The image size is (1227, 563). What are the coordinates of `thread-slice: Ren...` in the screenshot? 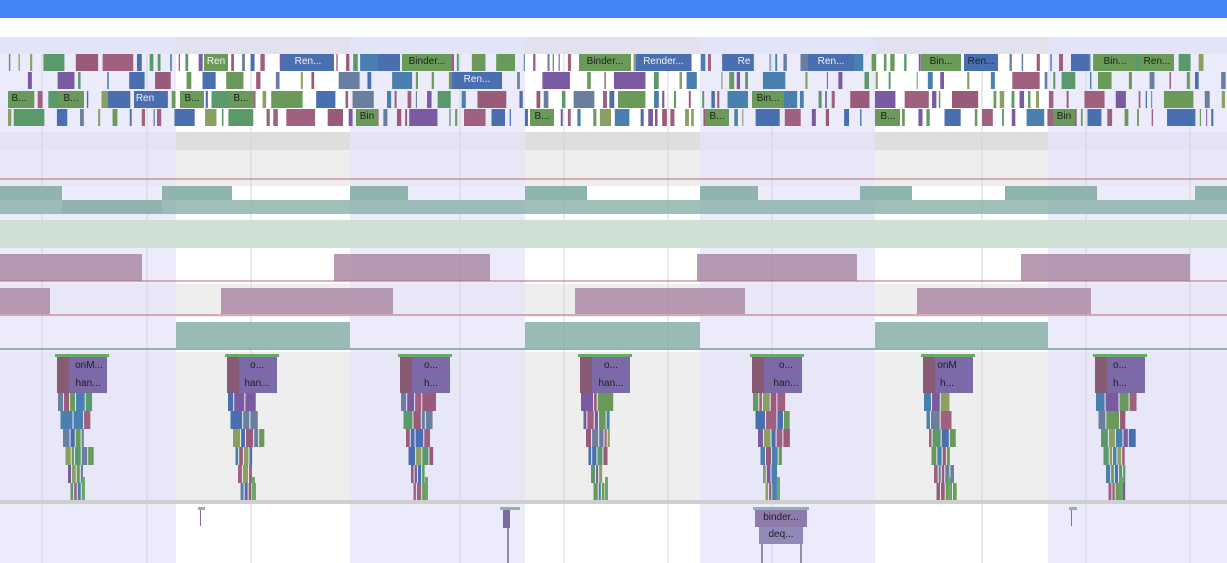 It's located at (477, 79).